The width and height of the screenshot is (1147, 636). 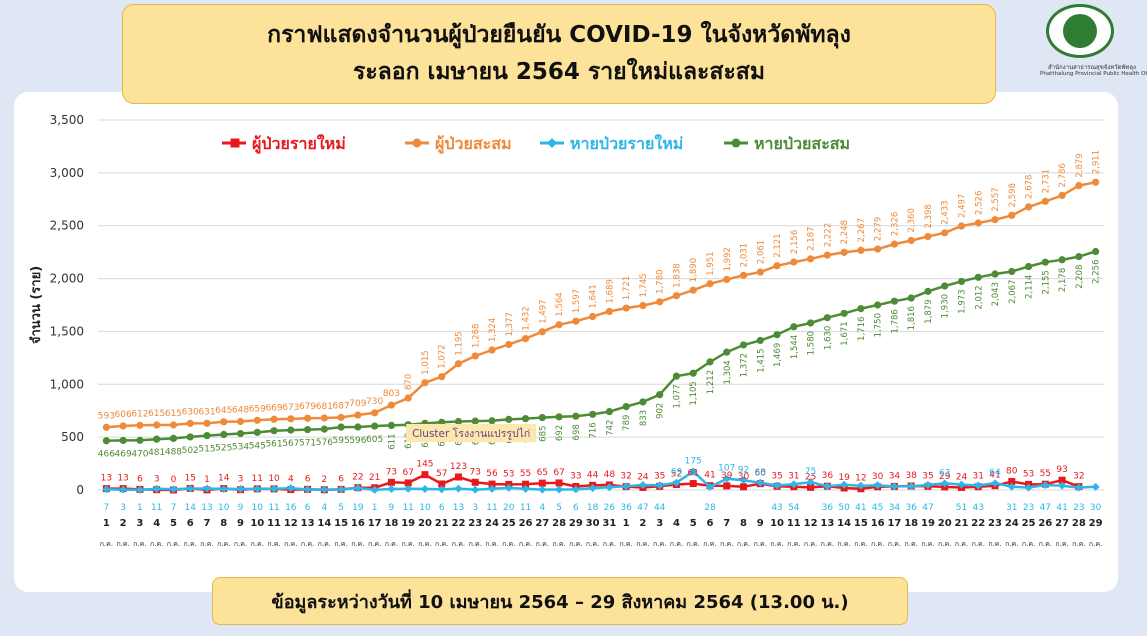 I want to click on data-label-cumulative-recovered: 571, so click(x=307, y=444).